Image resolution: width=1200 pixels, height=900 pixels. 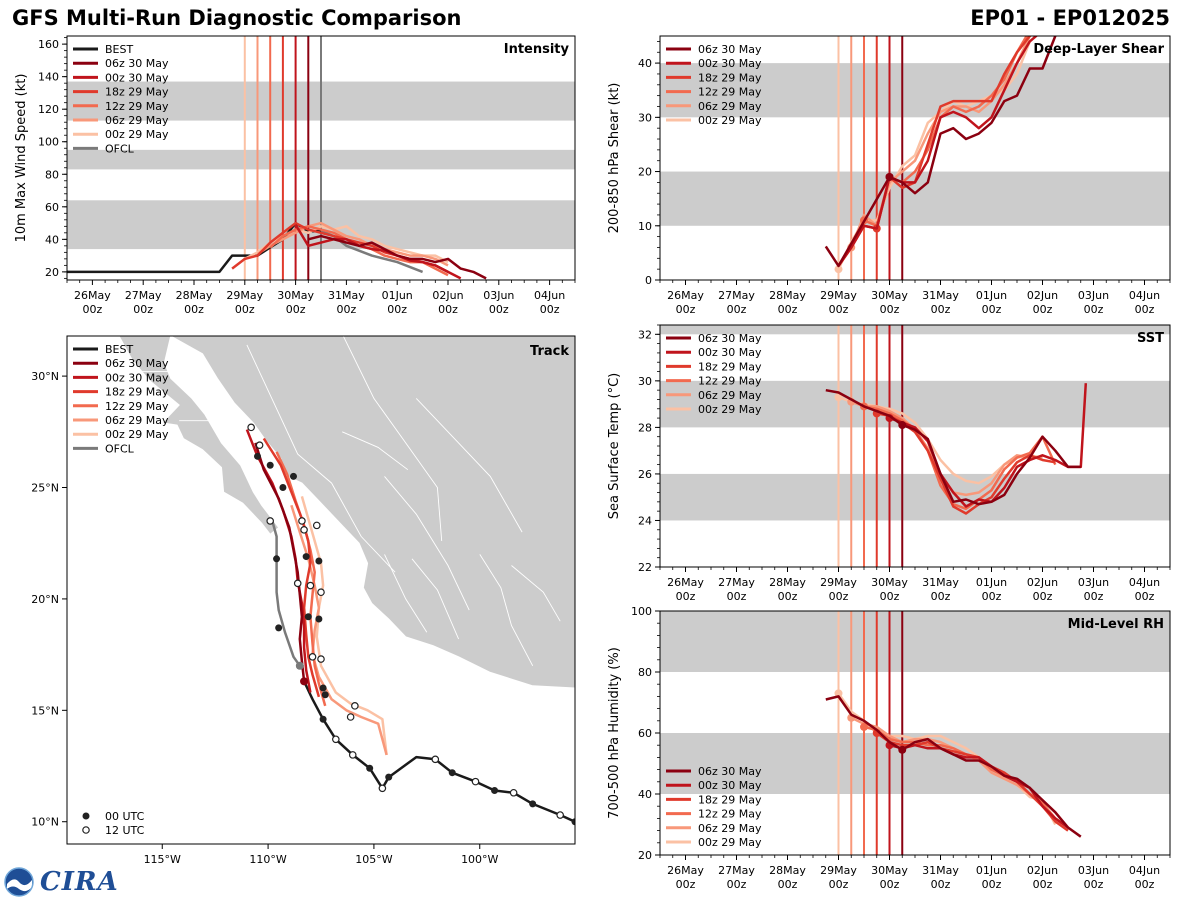 I want to click on lat-tick-label: 15°N, so click(x=45, y=710).